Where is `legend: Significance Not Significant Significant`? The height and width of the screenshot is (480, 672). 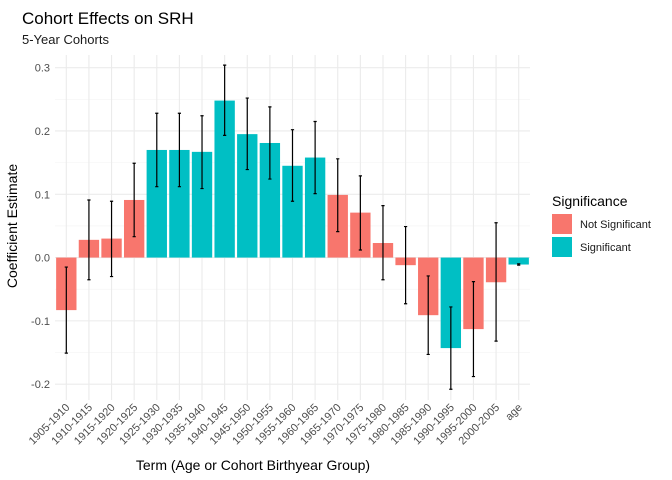 legend: Significance Not Significant Significant is located at coordinates (601, 225).